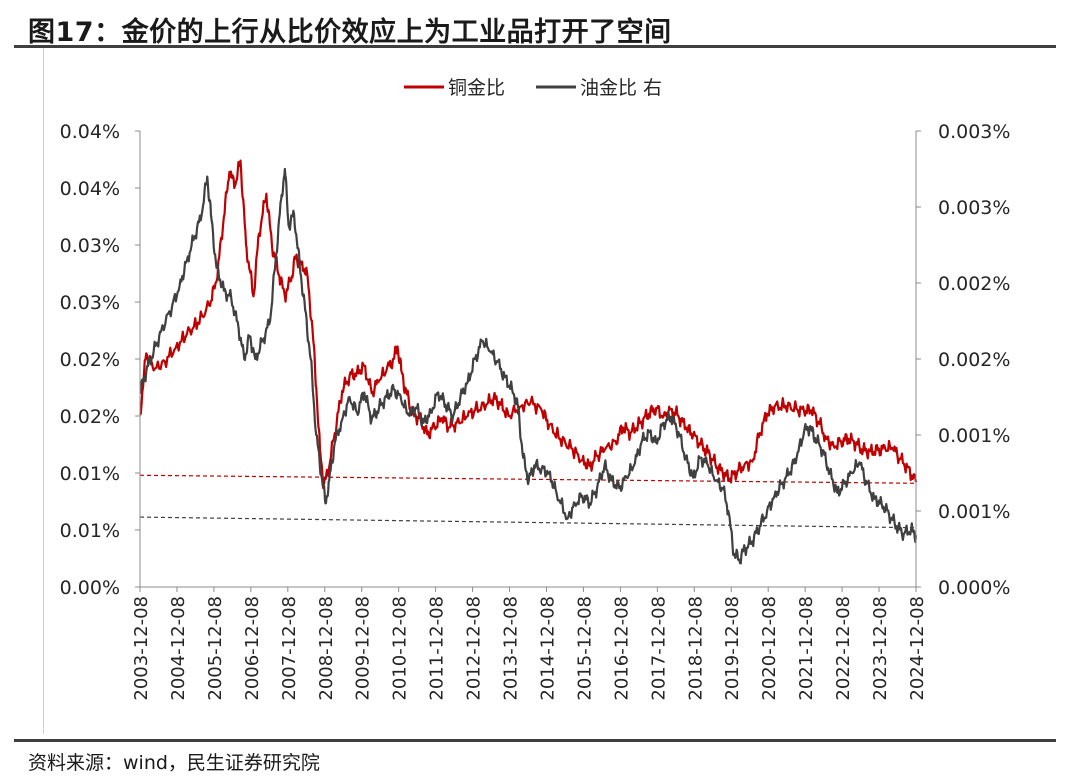 This screenshot has height=783, width=1080. I want to click on x-tick-label: 2022-12-08, so click(843, 648).